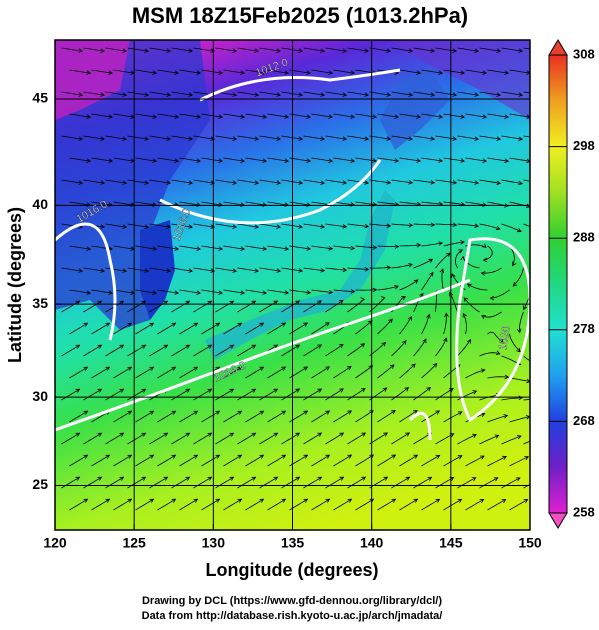 Image resolution: width=599 pixels, height=630 pixels. What do you see at coordinates (300, 275) in the screenshot?
I see `japan-land` at bounding box center [300, 275].